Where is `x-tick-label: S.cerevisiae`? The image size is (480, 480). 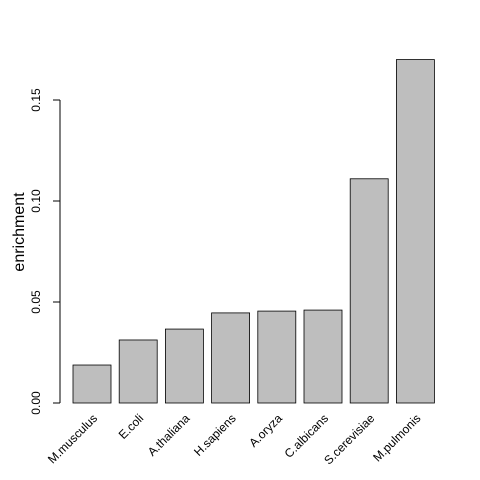
x-tick-label: S.cerevisiae is located at coordinates (349, 439).